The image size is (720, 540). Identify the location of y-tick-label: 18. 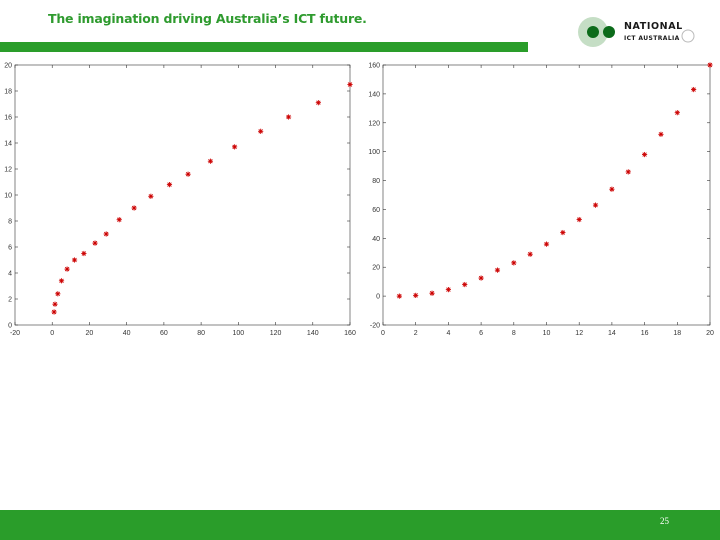
(8, 92).